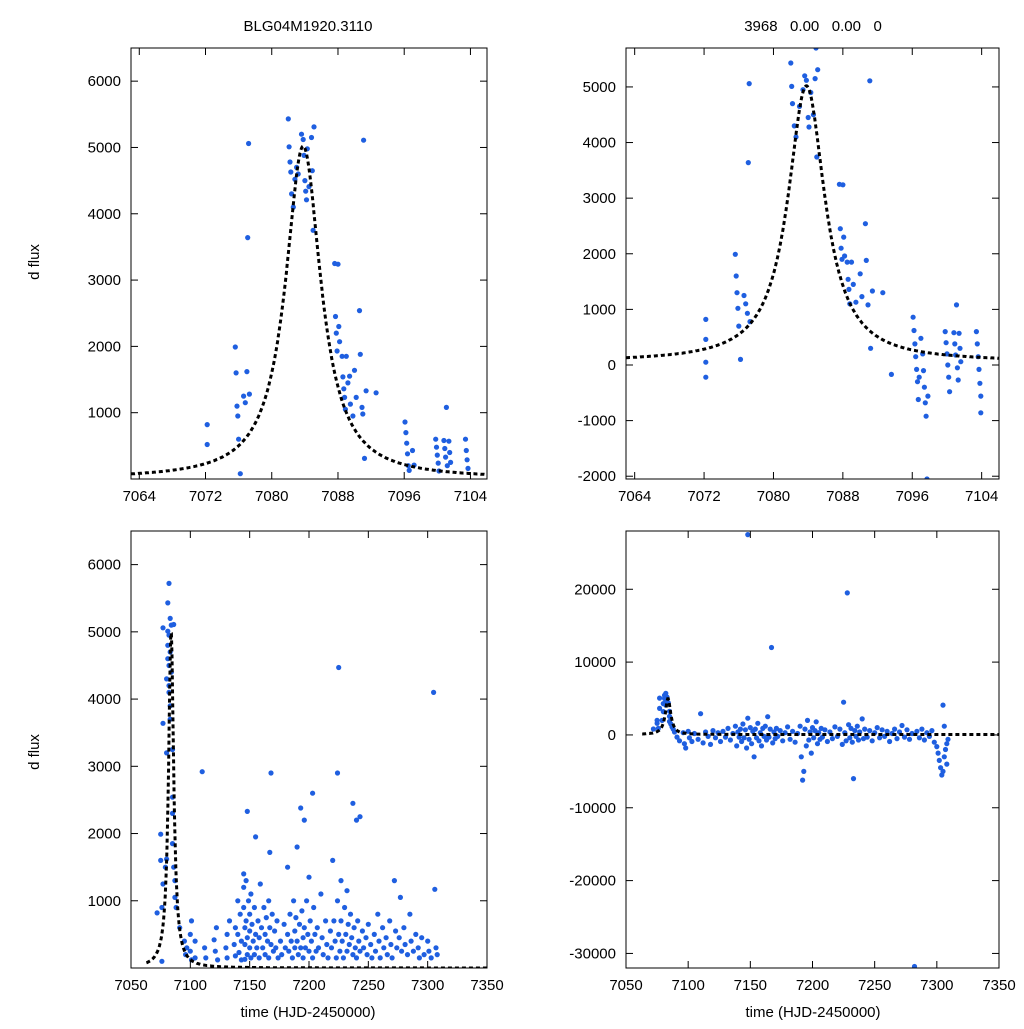  I want to click on ylabel-bottom: d flux, so click(34, 752).